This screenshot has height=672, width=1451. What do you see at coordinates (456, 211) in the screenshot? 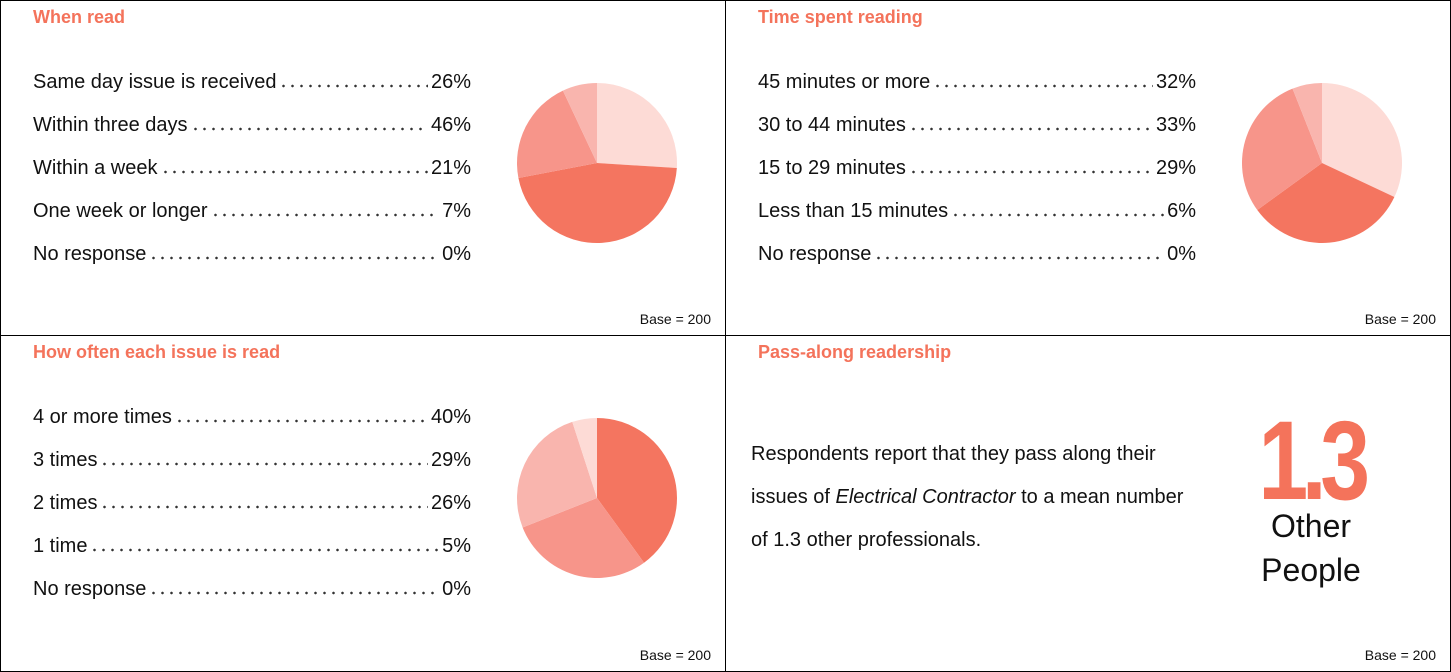
I see `row-value: 7%` at bounding box center [456, 211].